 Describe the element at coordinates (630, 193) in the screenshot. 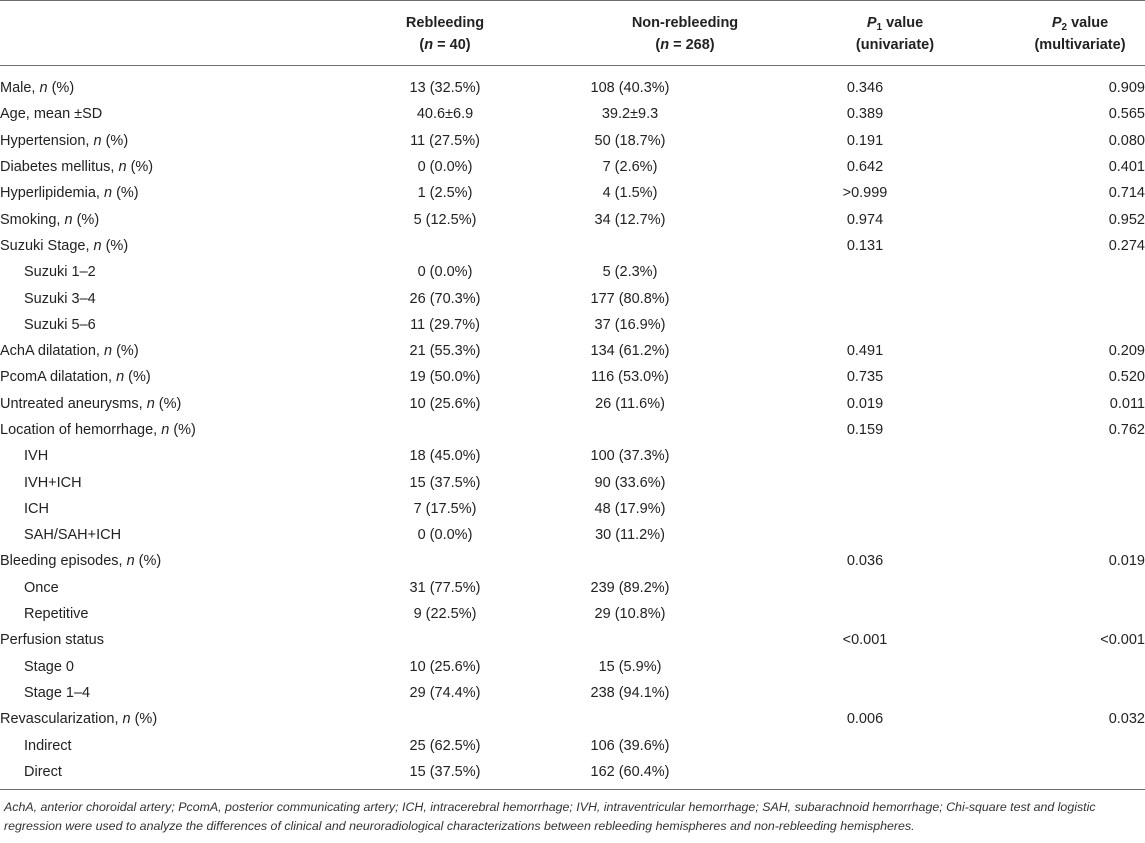

I see `cell-non-rebleeding: 4 (1.5%)` at that location.